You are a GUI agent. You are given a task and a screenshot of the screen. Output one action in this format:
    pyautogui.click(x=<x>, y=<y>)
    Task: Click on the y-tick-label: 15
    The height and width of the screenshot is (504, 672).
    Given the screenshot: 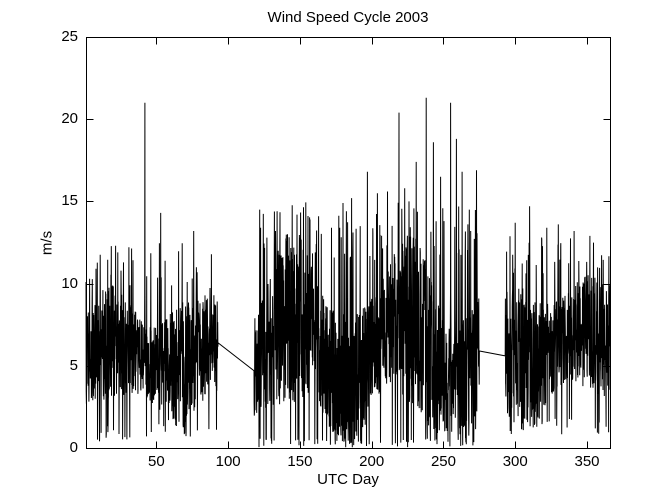 What is the action you would take?
    pyautogui.click(x=69, y=201)
    